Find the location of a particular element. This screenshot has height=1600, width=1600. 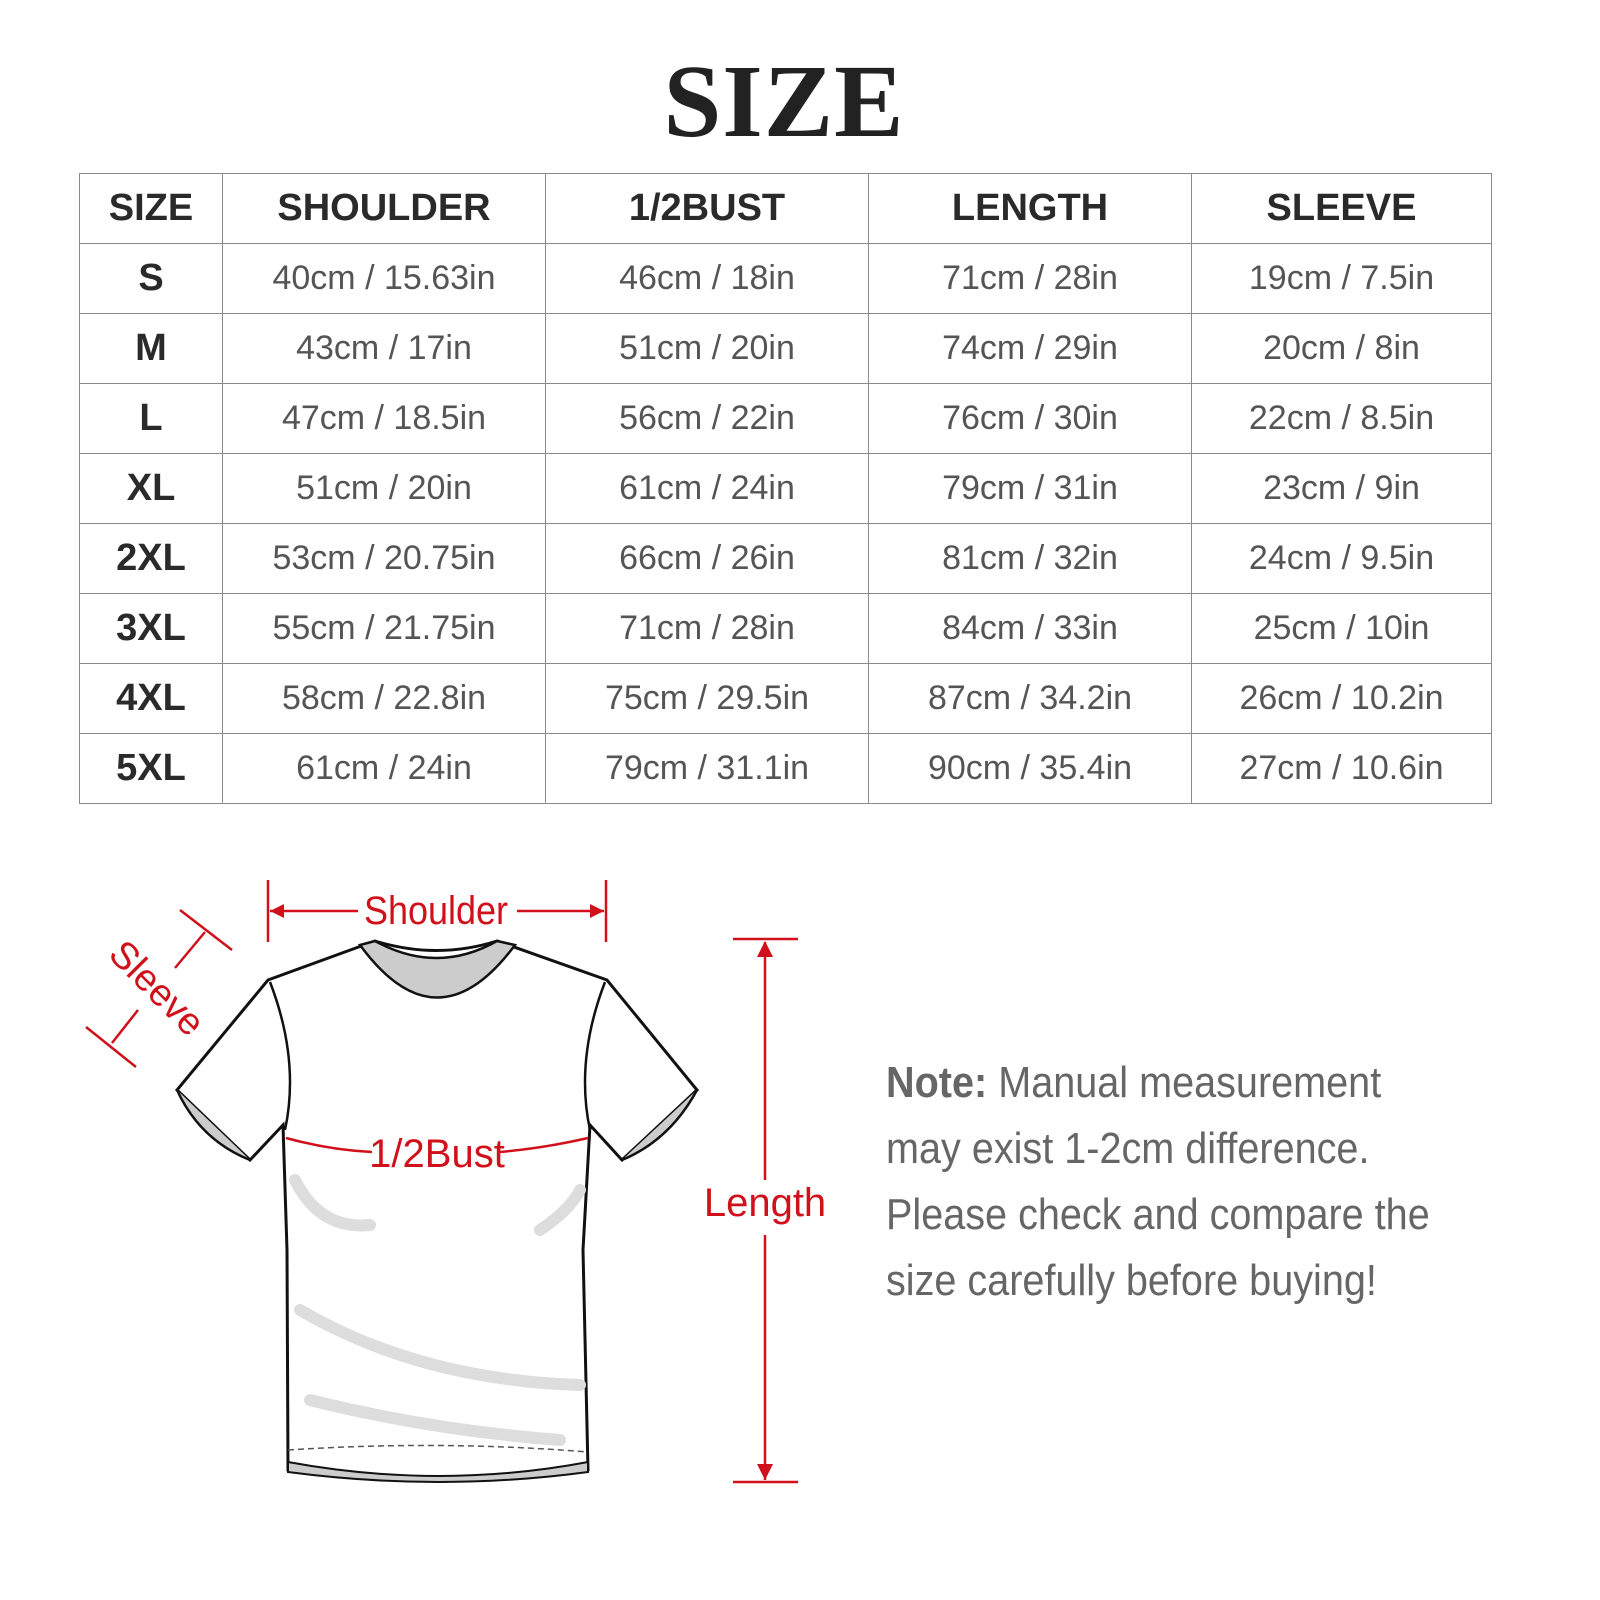

length-label: Length is located at coordinates (765, 1203).